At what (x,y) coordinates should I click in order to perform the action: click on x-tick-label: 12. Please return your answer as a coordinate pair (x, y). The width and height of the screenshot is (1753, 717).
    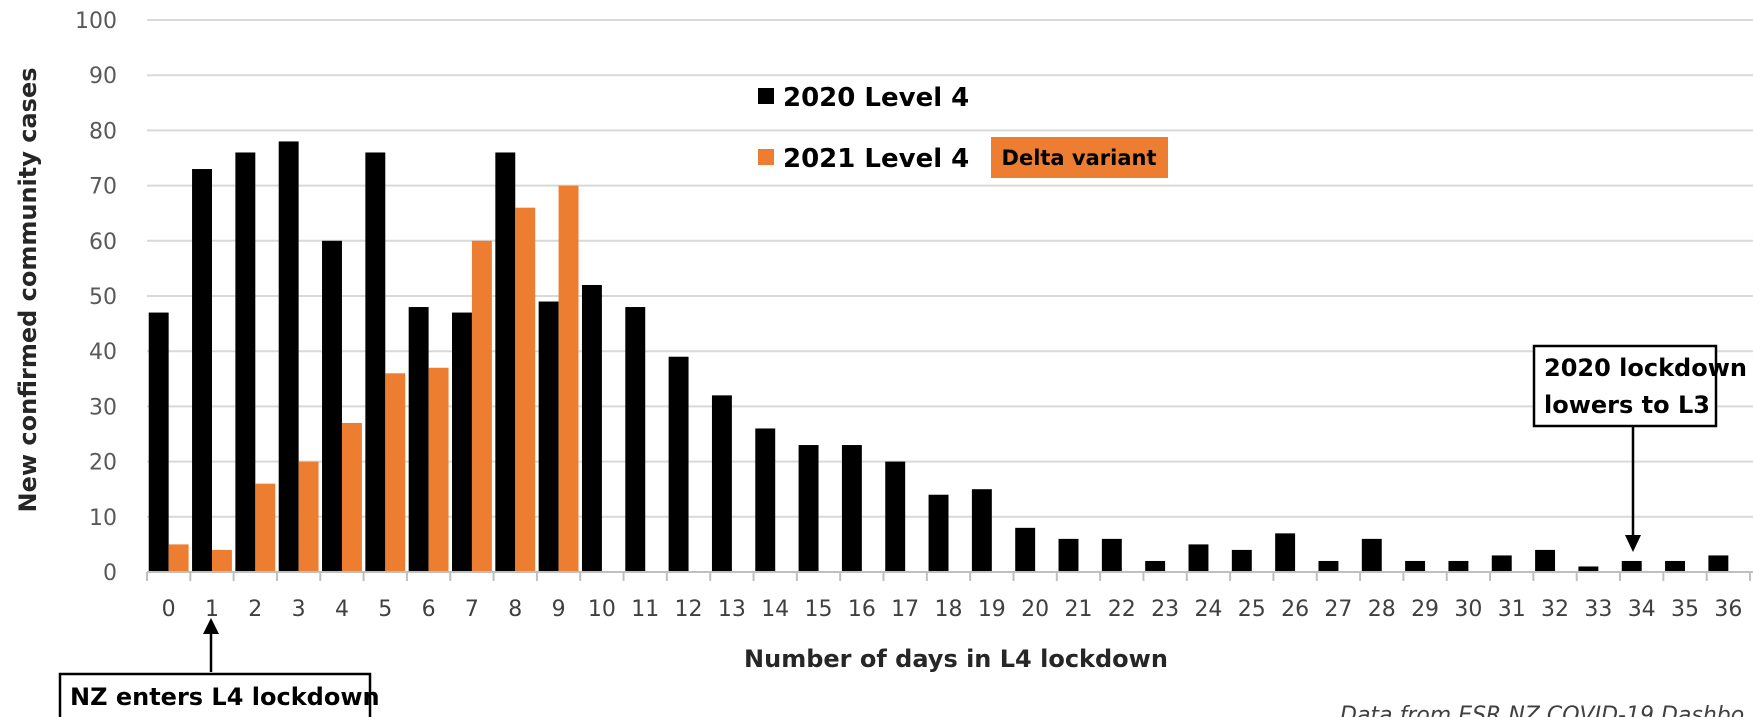
    Looking at the image, I should click on (689, 609).